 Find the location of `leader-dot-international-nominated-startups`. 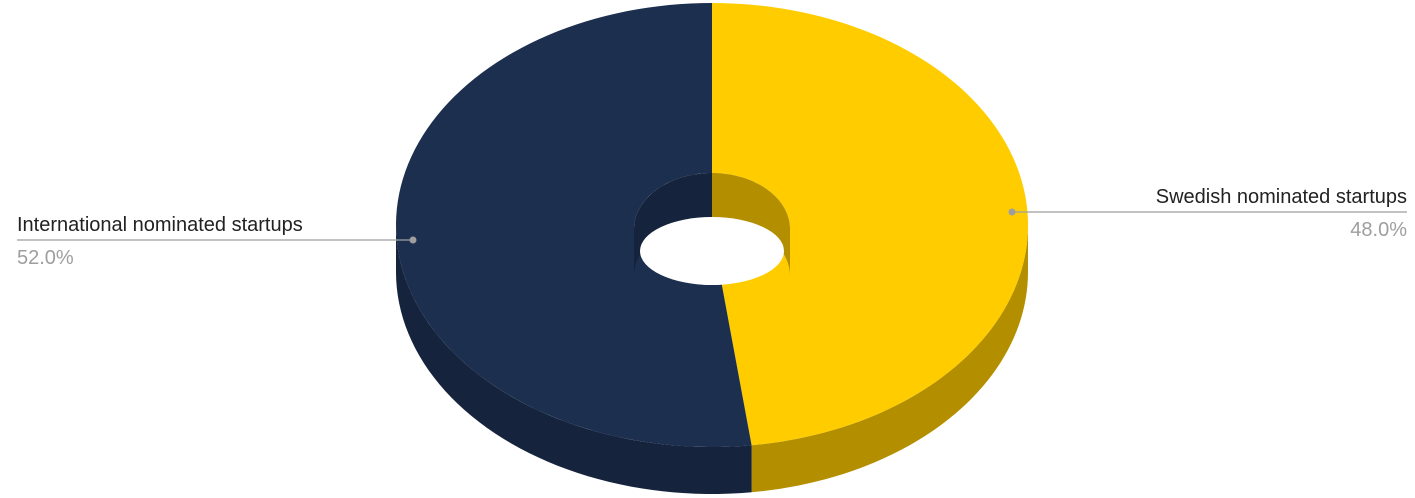

leader-dot-international-nominated-startups is located at coordinates (413, 240).